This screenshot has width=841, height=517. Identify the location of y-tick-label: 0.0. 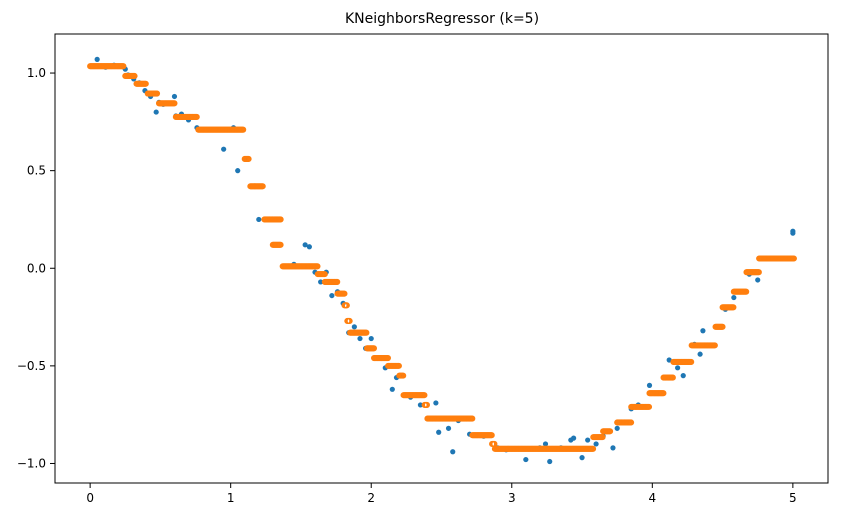
(36, 268).